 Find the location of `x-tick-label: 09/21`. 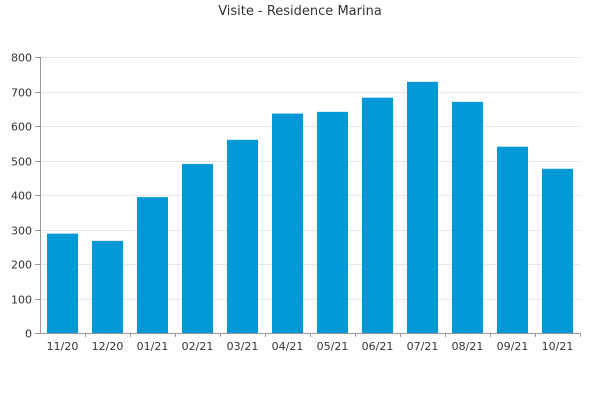

x-tick-label: 09/21 is located at coordinates (513, 346).